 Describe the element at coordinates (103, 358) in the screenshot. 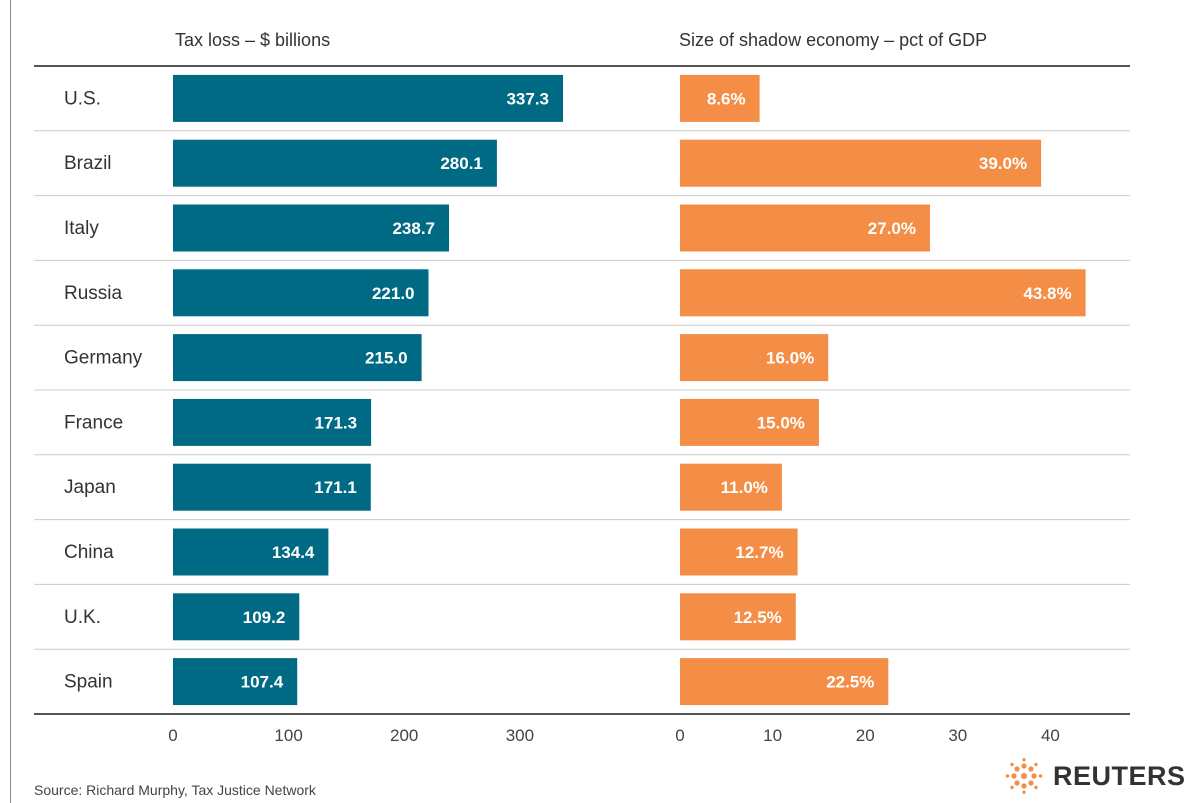

I see `category-label: Germany` at that location.